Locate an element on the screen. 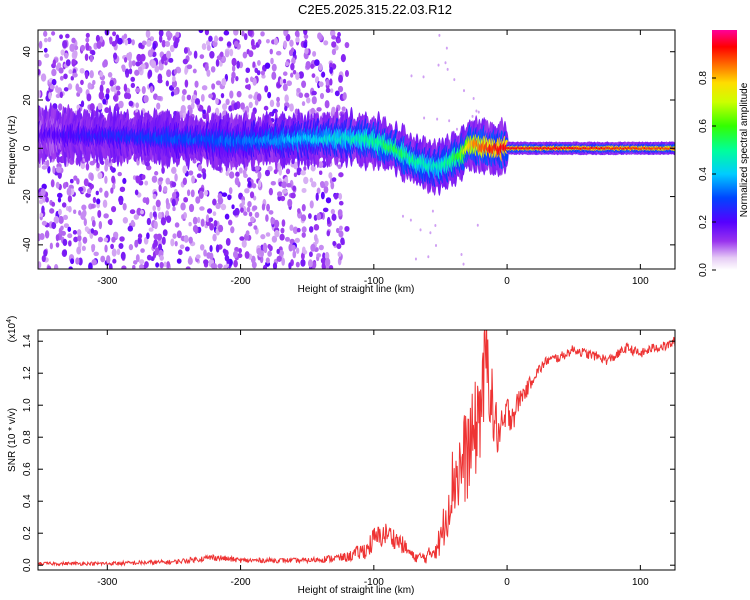  colorbar-tick-label: 0.2 is located at coordinates (703, 222).